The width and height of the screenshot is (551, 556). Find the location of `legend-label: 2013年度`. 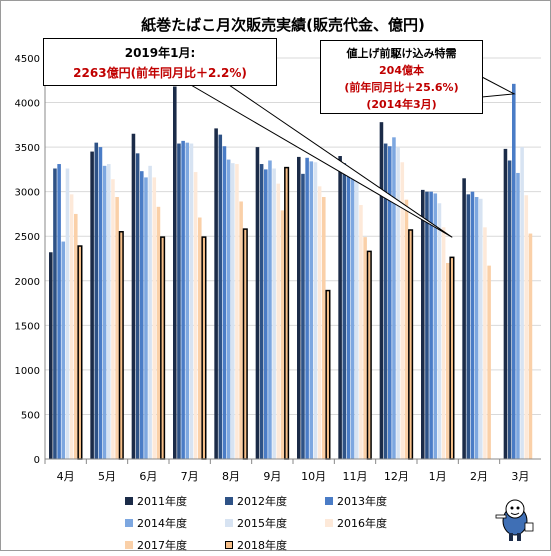

legend-label: 2013年度 is located at coordinates (362, 501).